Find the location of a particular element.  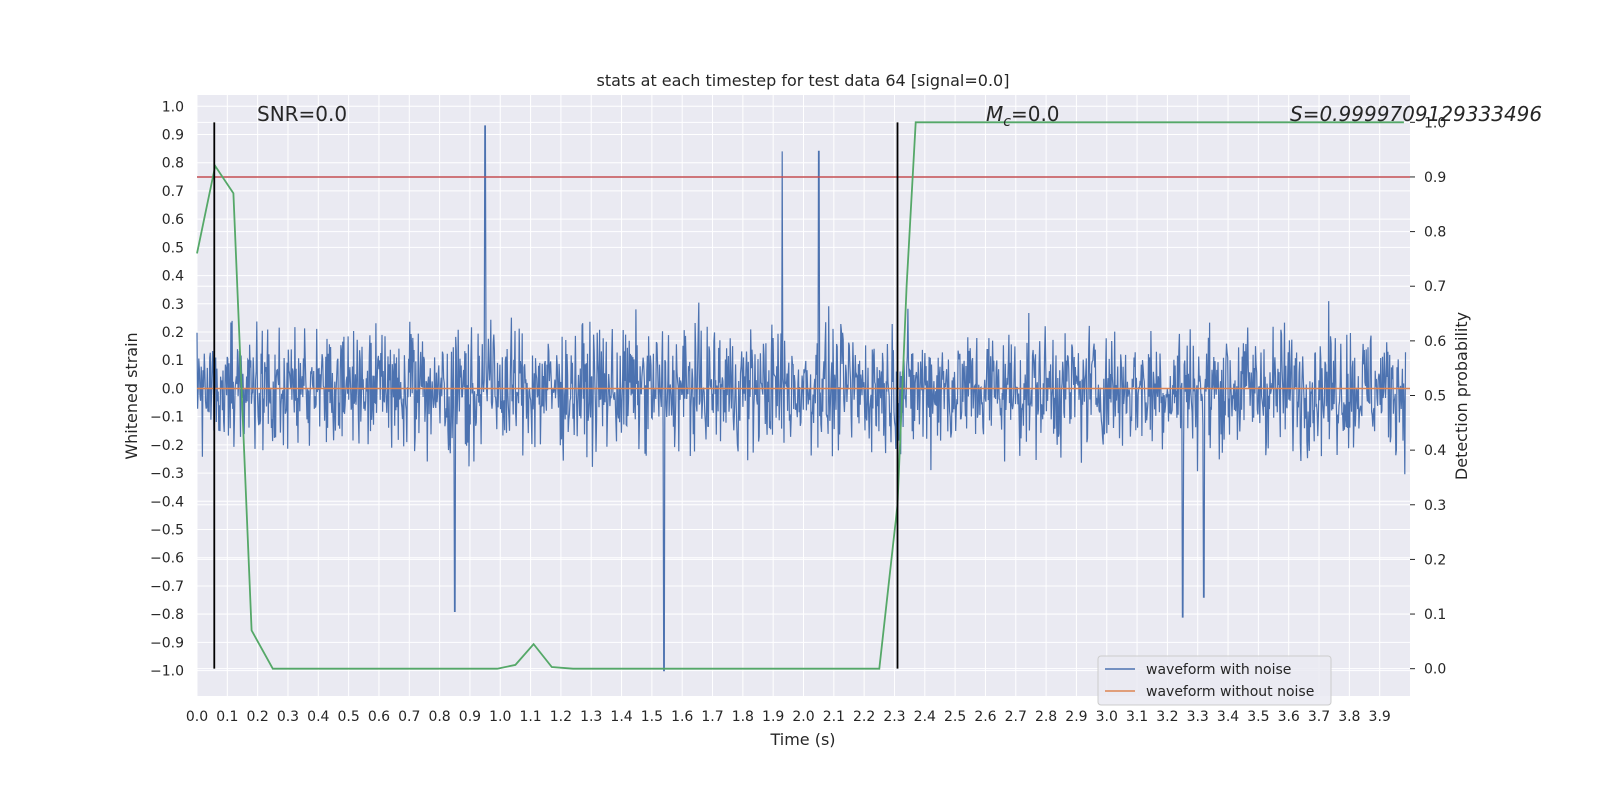

y-left-tick-label: −0.1 is located at coordinates (167, 418).